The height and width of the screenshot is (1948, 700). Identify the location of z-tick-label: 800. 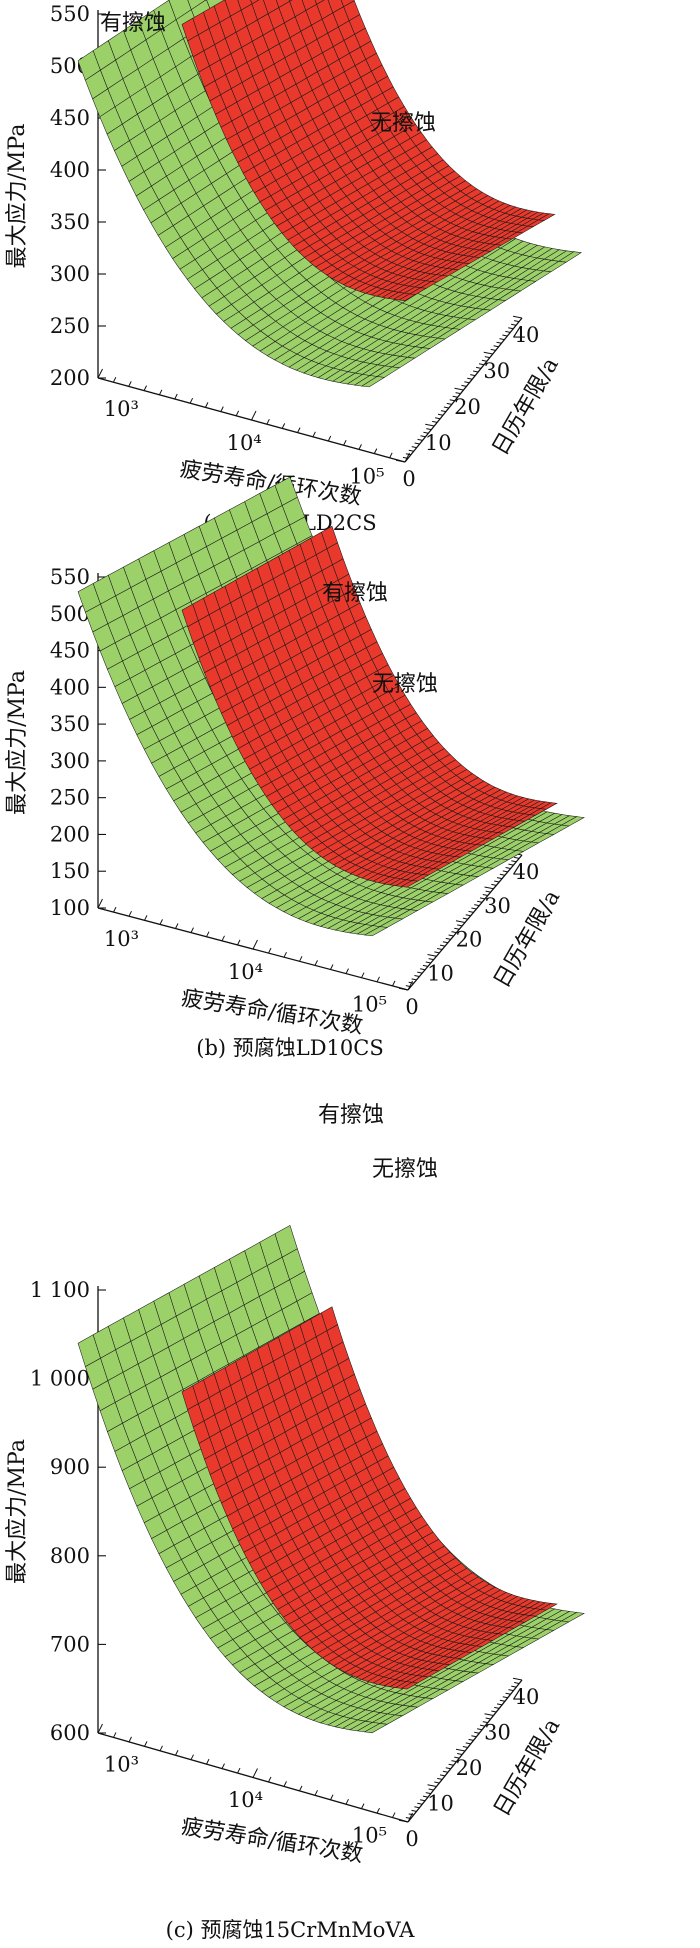
(70, 1556).